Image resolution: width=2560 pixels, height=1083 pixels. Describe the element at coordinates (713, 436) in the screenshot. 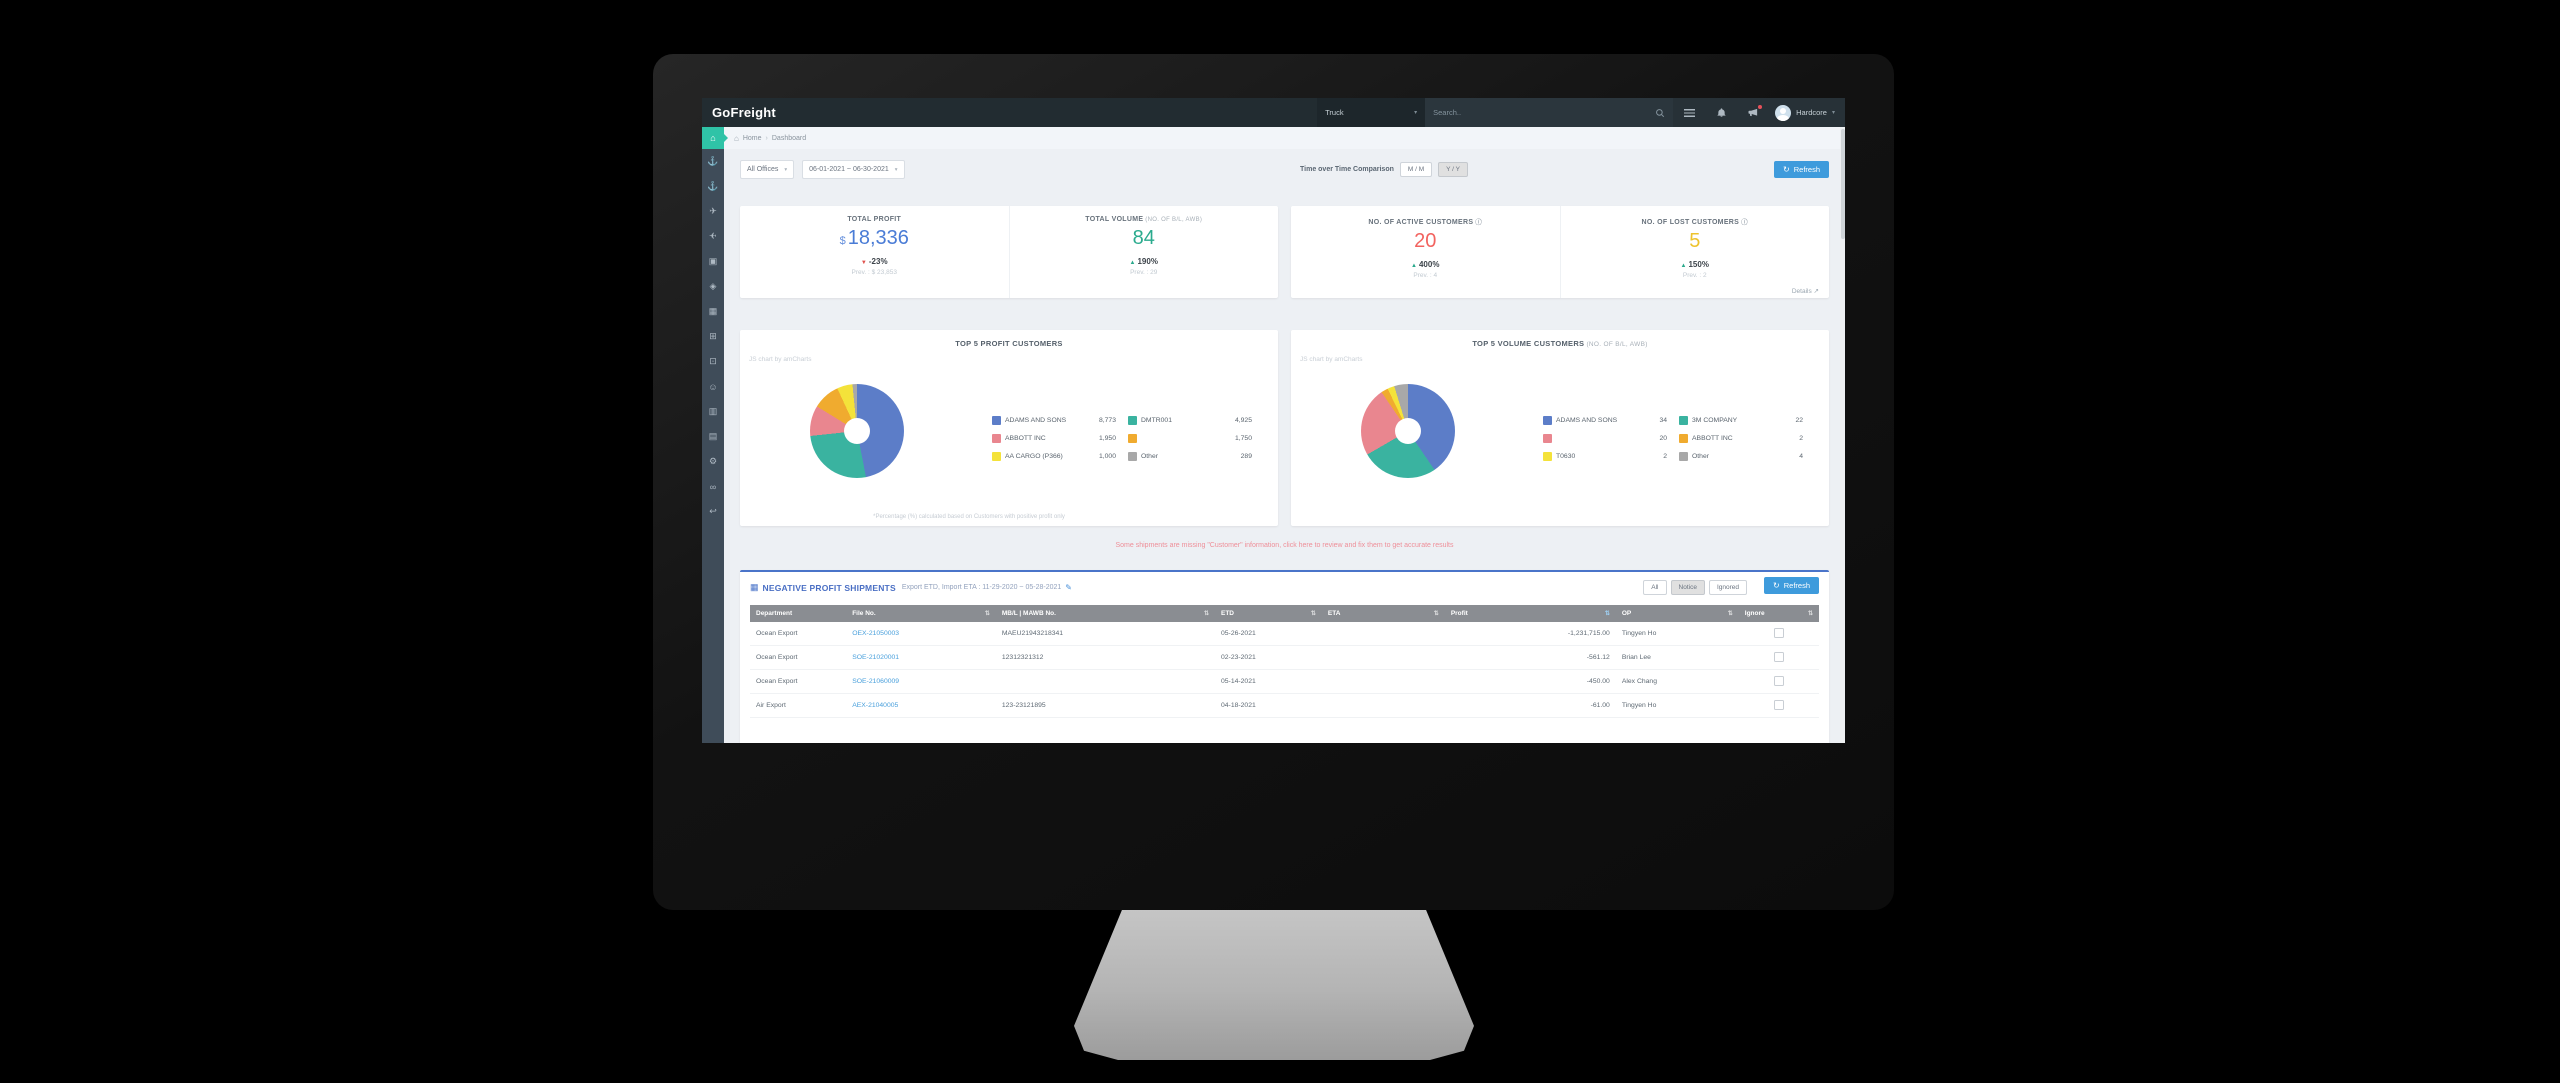

I see `sidebar-item-documents: ▤` at that location.